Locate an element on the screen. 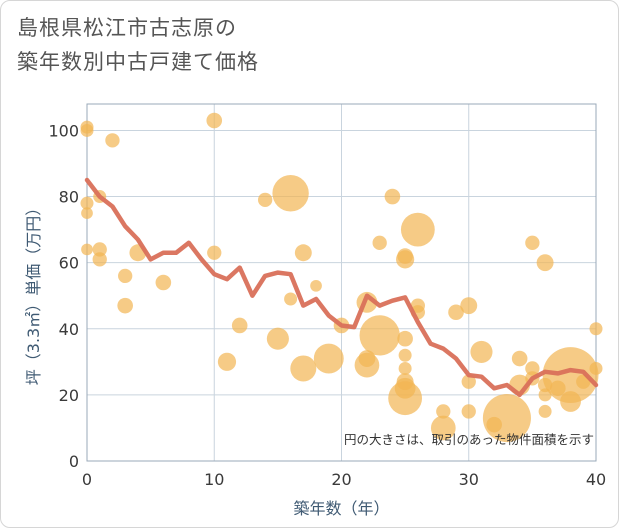 The image size is (621, 530). y-tick-label: 80 is located at coordinates (69, 197).